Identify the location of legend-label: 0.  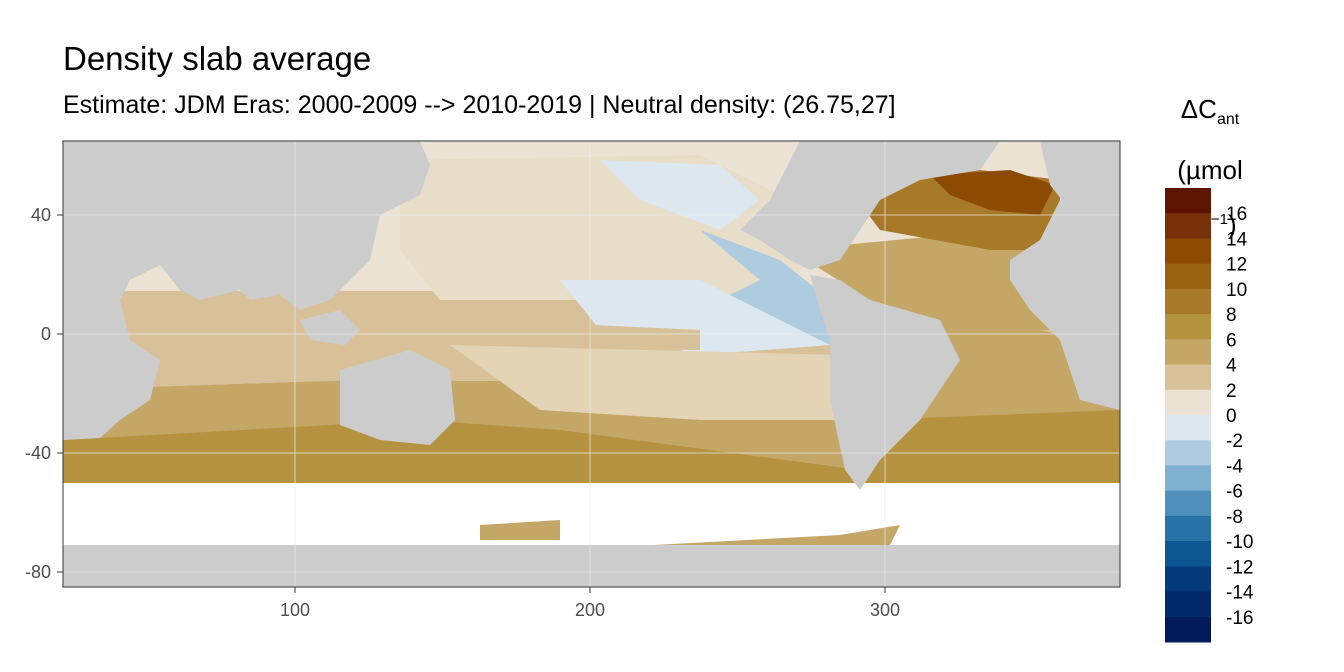
(1231, 416).